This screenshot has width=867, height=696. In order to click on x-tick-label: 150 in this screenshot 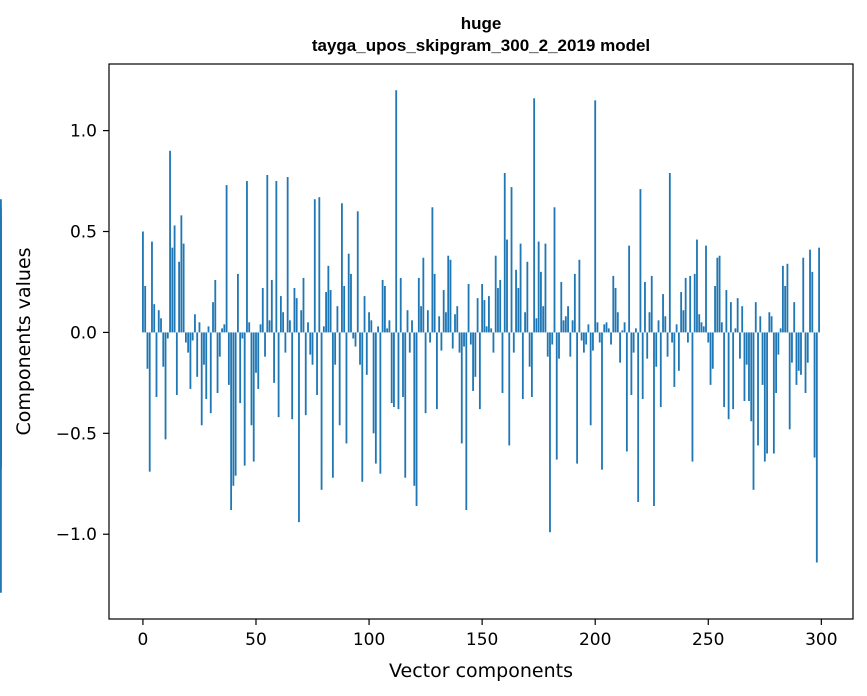, I will do `click(482, 640)`.